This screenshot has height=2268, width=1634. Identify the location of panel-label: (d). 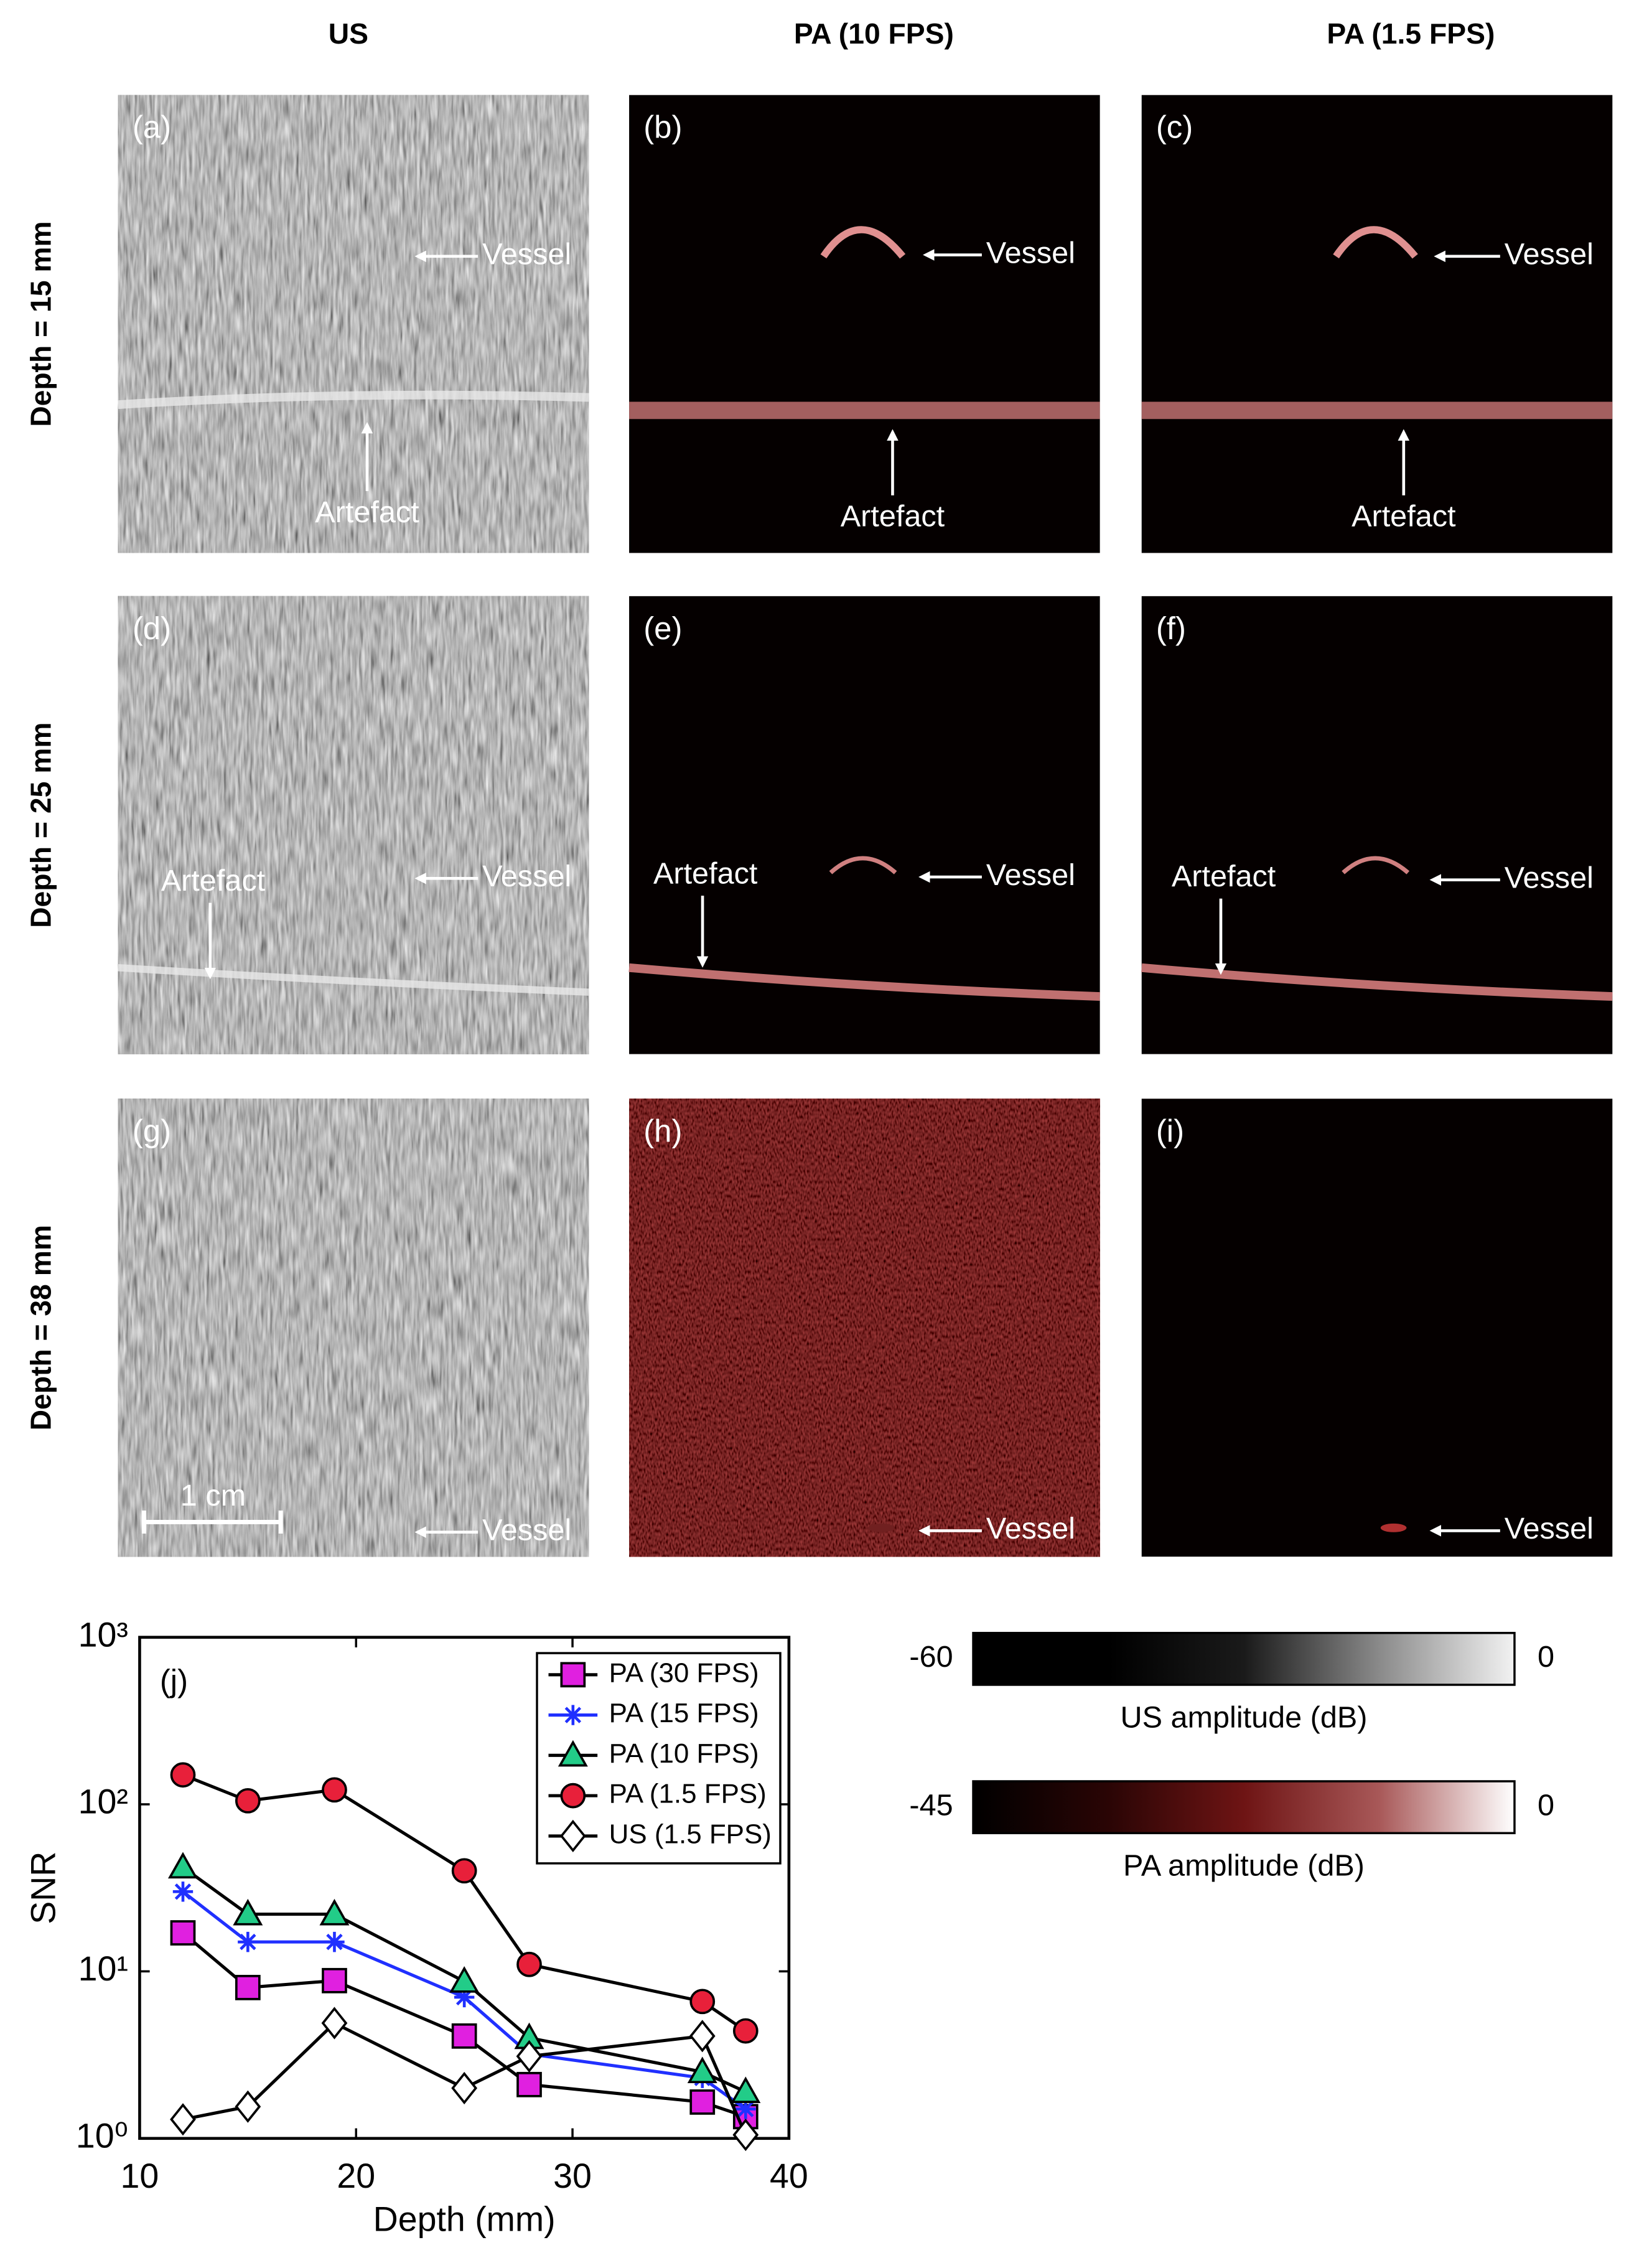
(152, 628).